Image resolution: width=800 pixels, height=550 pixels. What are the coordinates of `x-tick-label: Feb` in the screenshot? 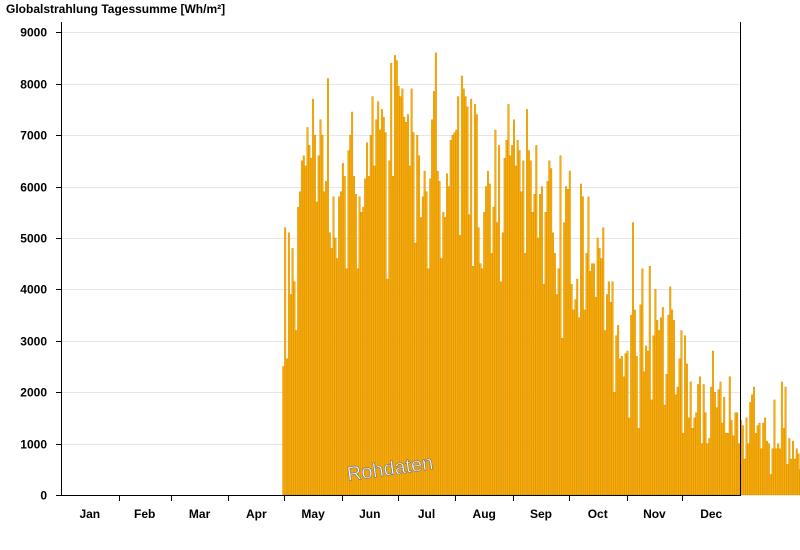 It's located at (144, 514).